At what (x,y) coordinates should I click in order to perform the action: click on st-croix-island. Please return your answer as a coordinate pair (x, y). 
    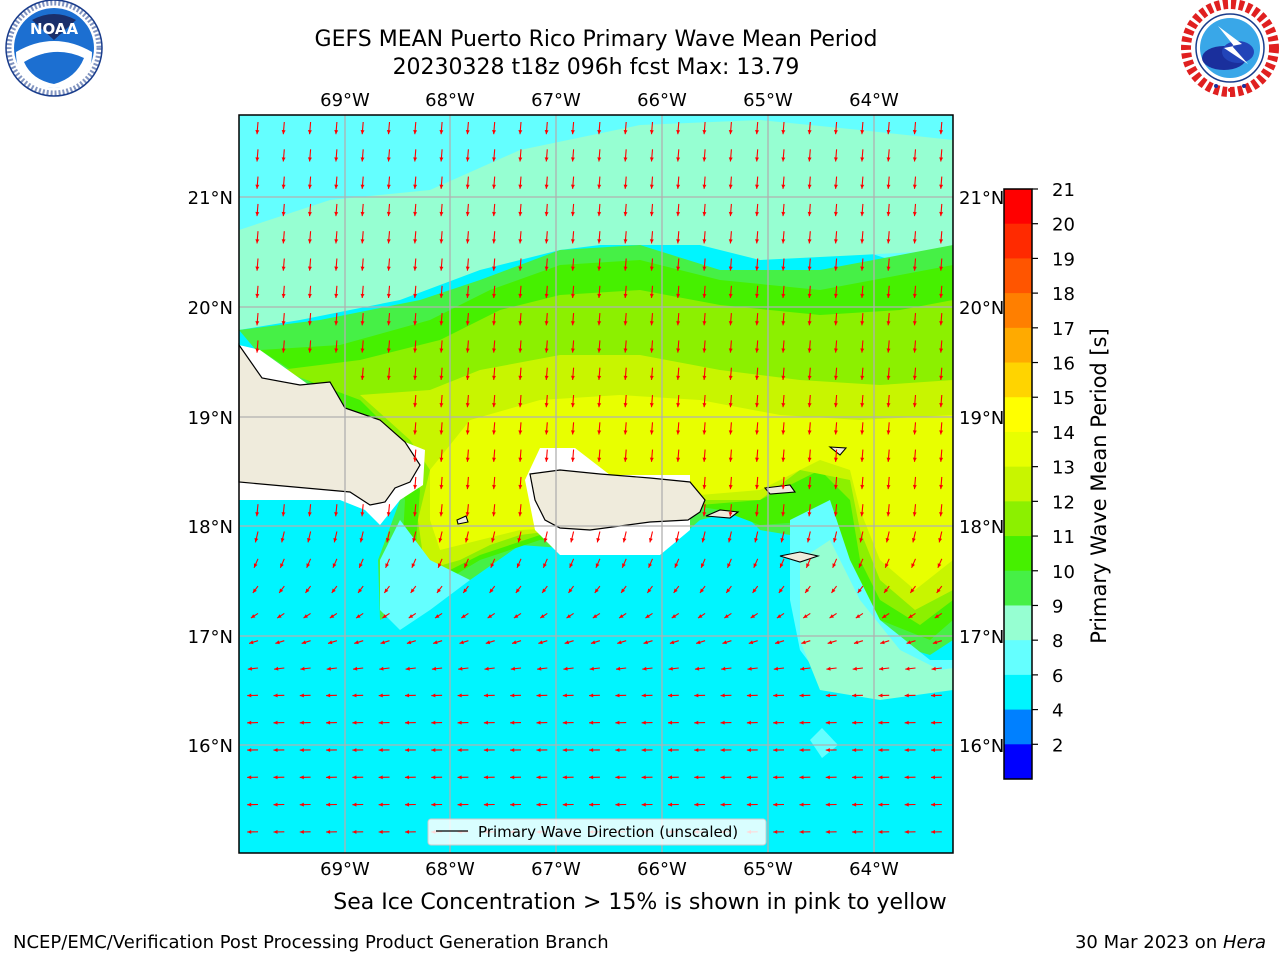
    Looking at the image, I should click on (800, 557).